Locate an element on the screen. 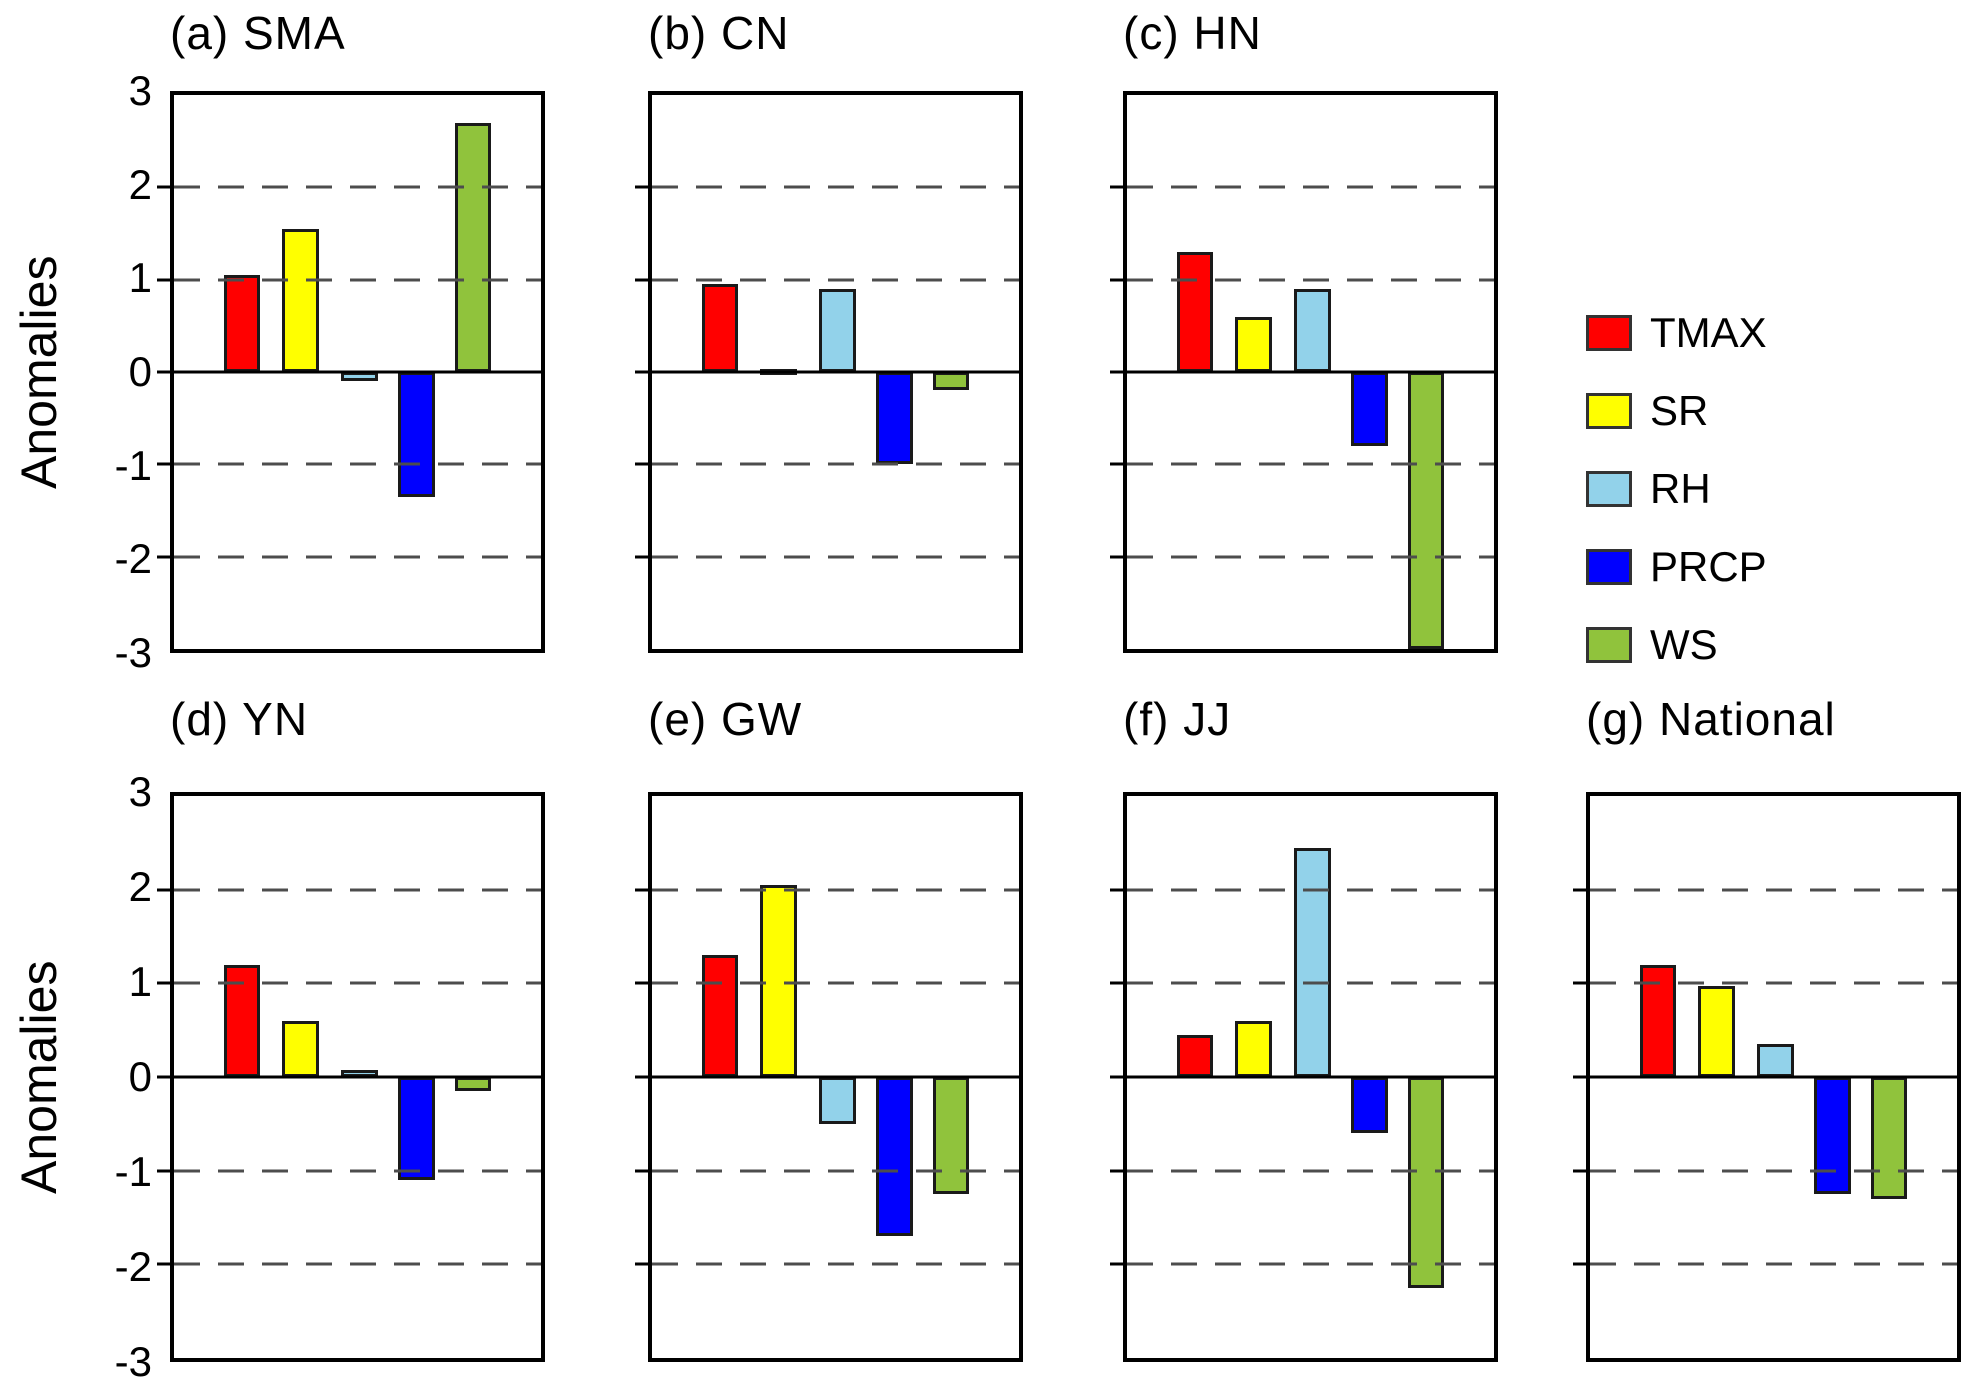 Image resolution: width=1984 pixels, height=1381 pixels. y-axis-ticks-row2: 3 2 1 0 -1 -2 -3 is located at coordinates (104, 1074).